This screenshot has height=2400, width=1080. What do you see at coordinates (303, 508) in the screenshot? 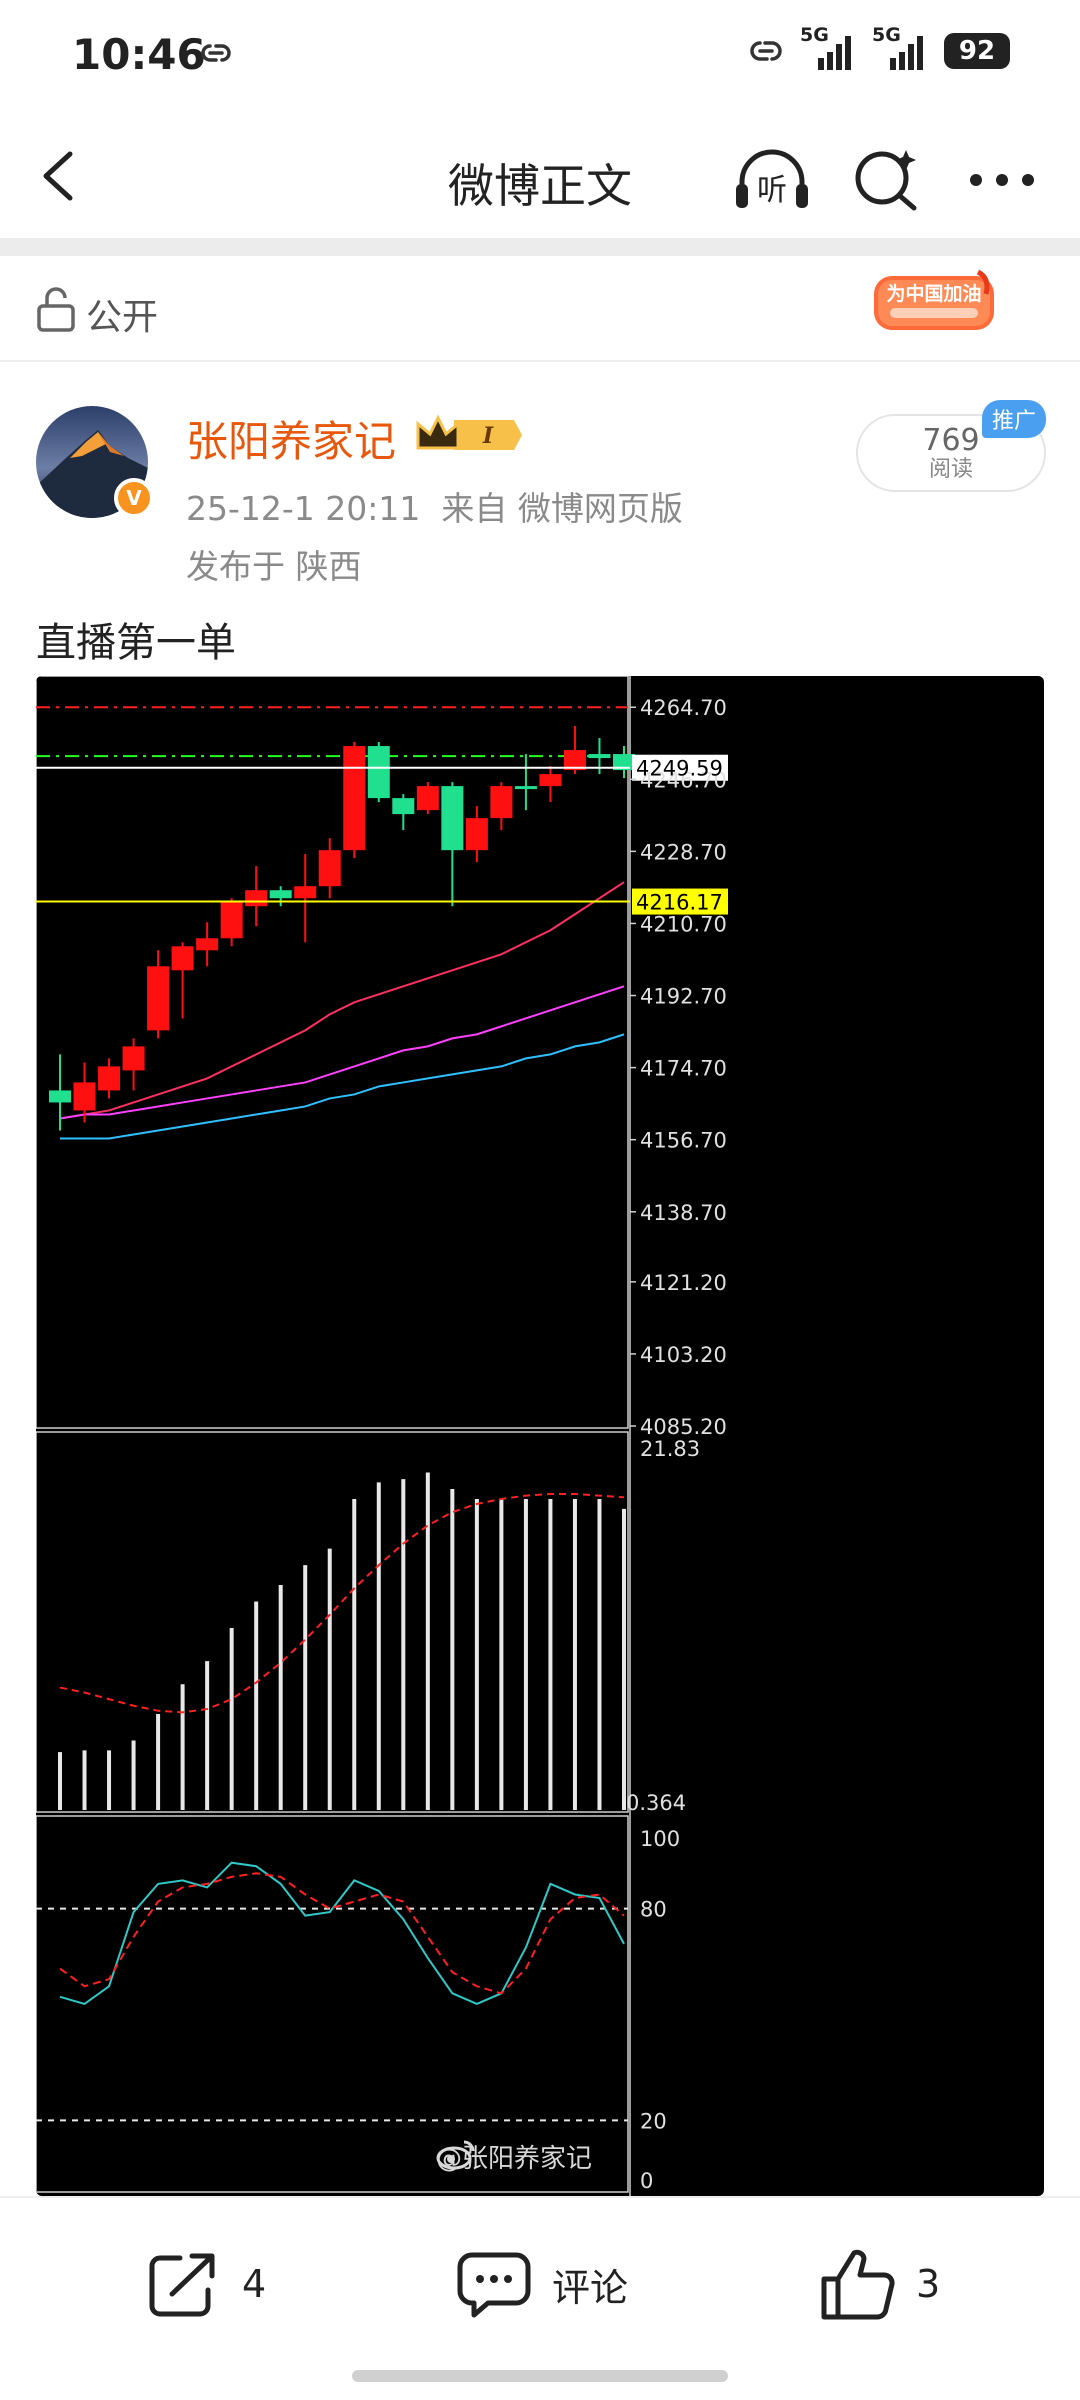
I see `post-datetime: 25-12-1 20:11` at bounding box center [303, 508].